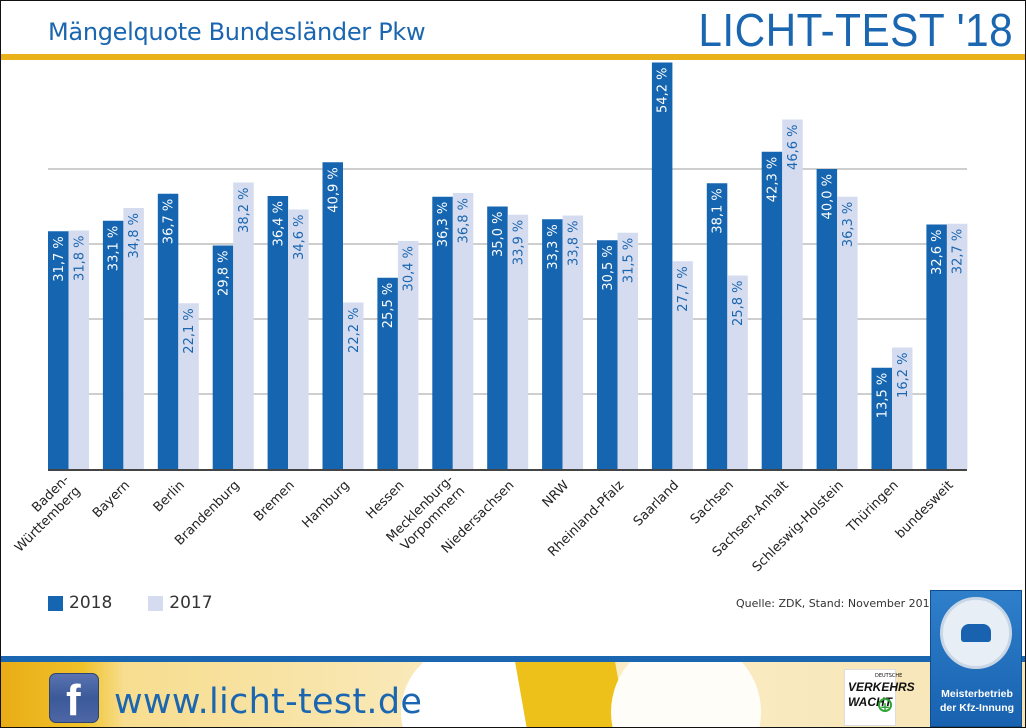  Describe the element at coordinates (48, 513) in the screenshot. I see `x-tick-label: Baden-Württemberg` at that location.